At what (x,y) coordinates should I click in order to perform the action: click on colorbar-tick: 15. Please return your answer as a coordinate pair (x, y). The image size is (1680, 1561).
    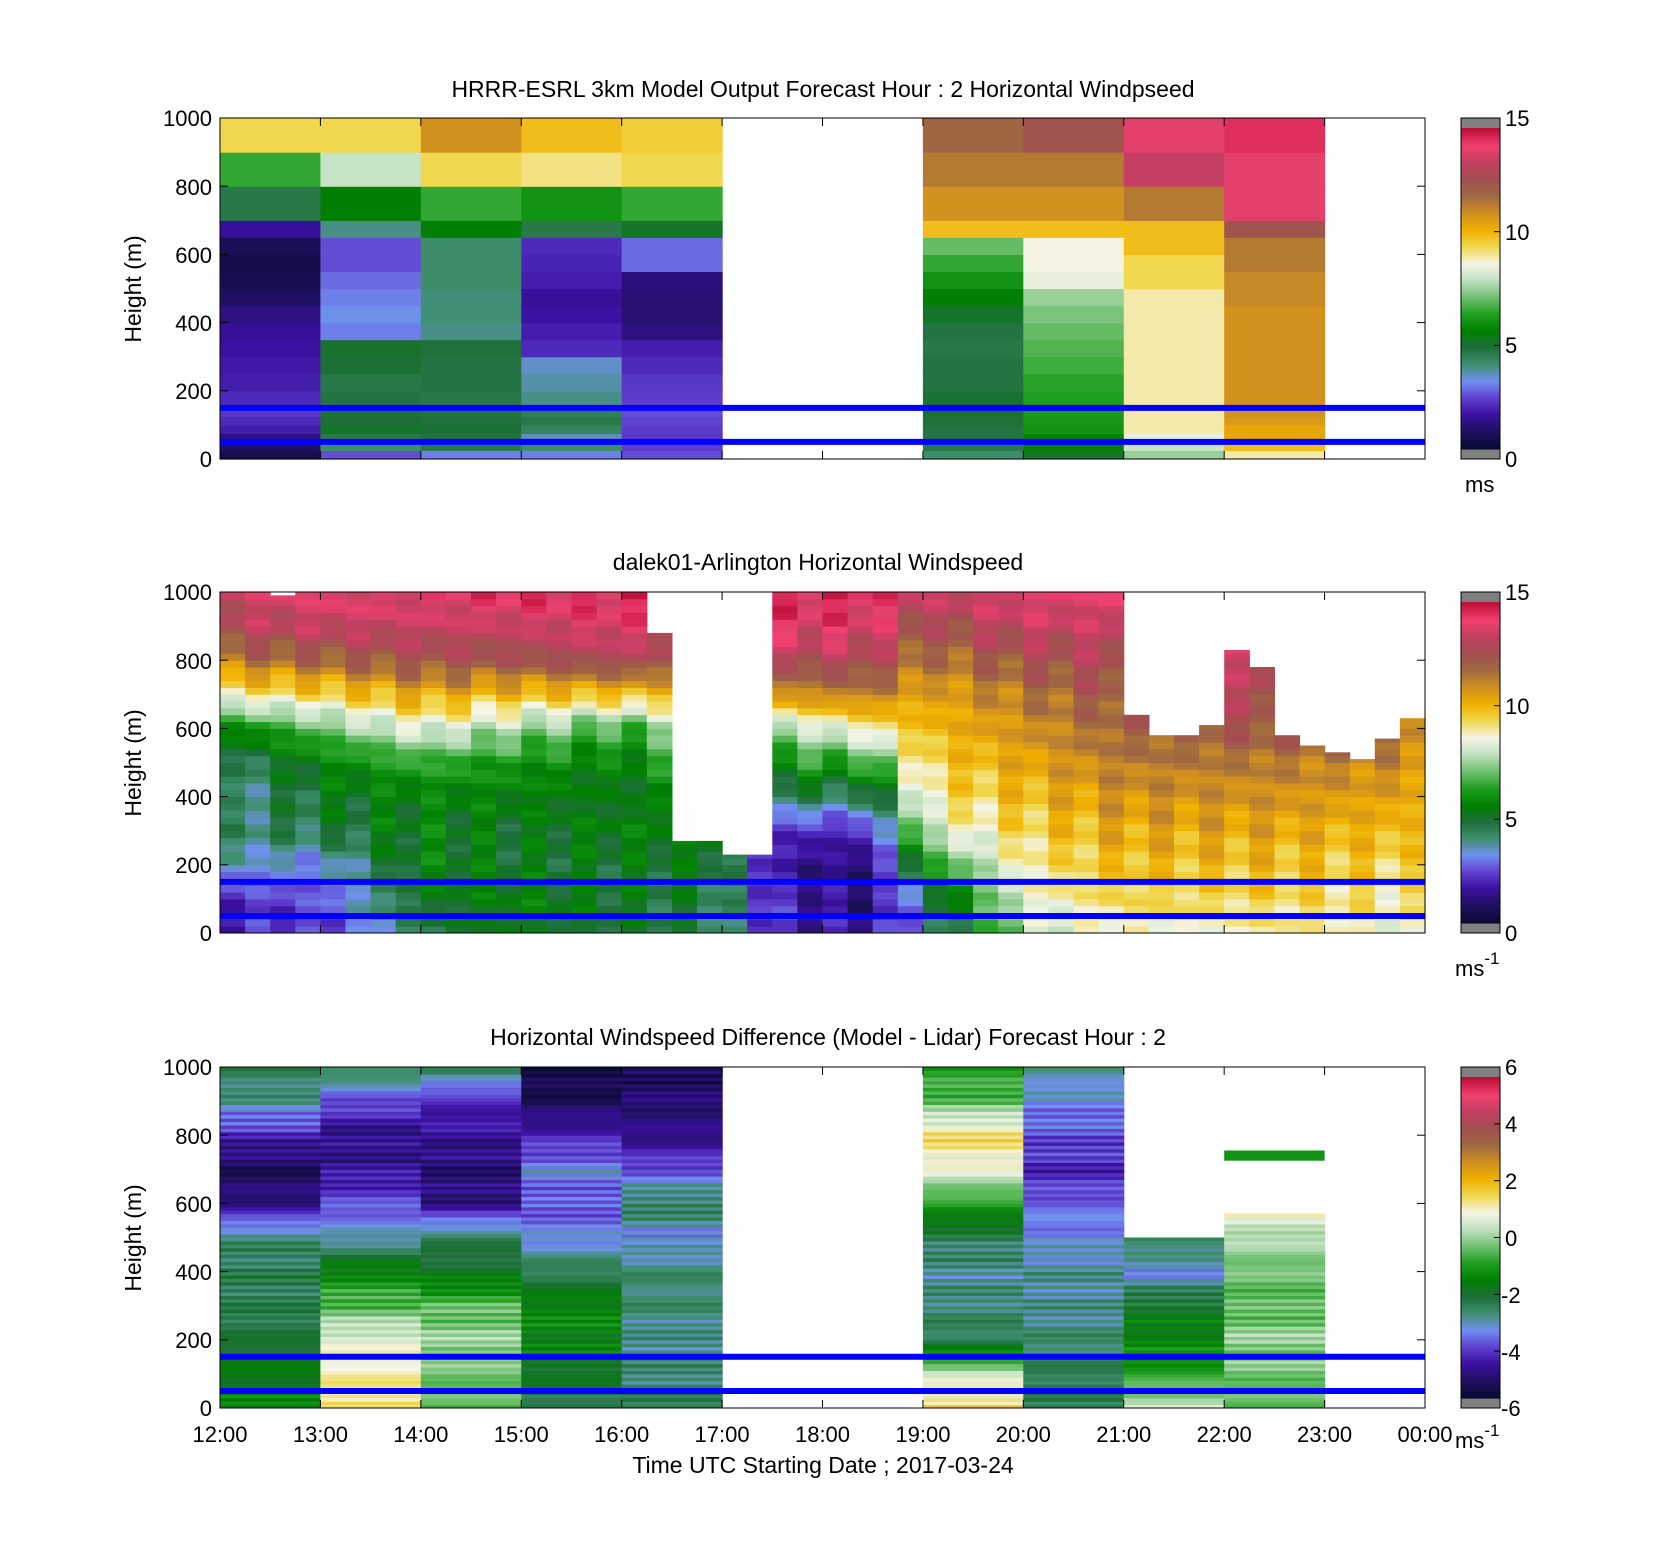
    Looking at the image, I should click on (1517, 592).